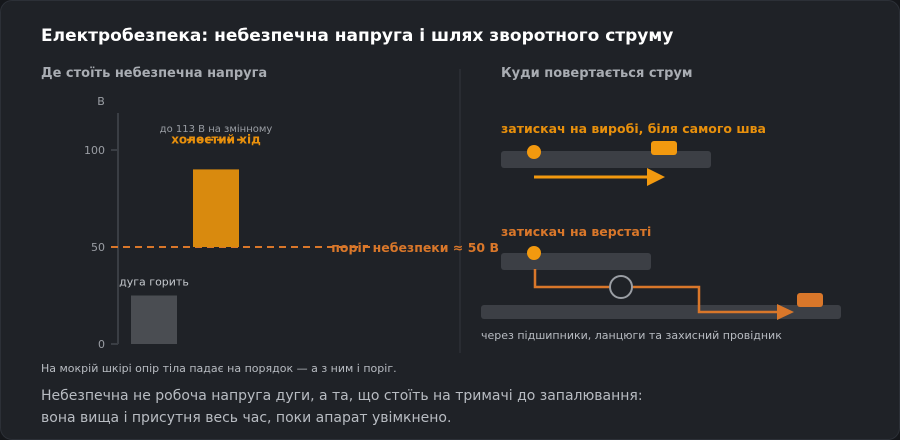 This screenshot has width=900, height=440. I want to click on idle-bar-label: холостий хід, so click(216, 139).